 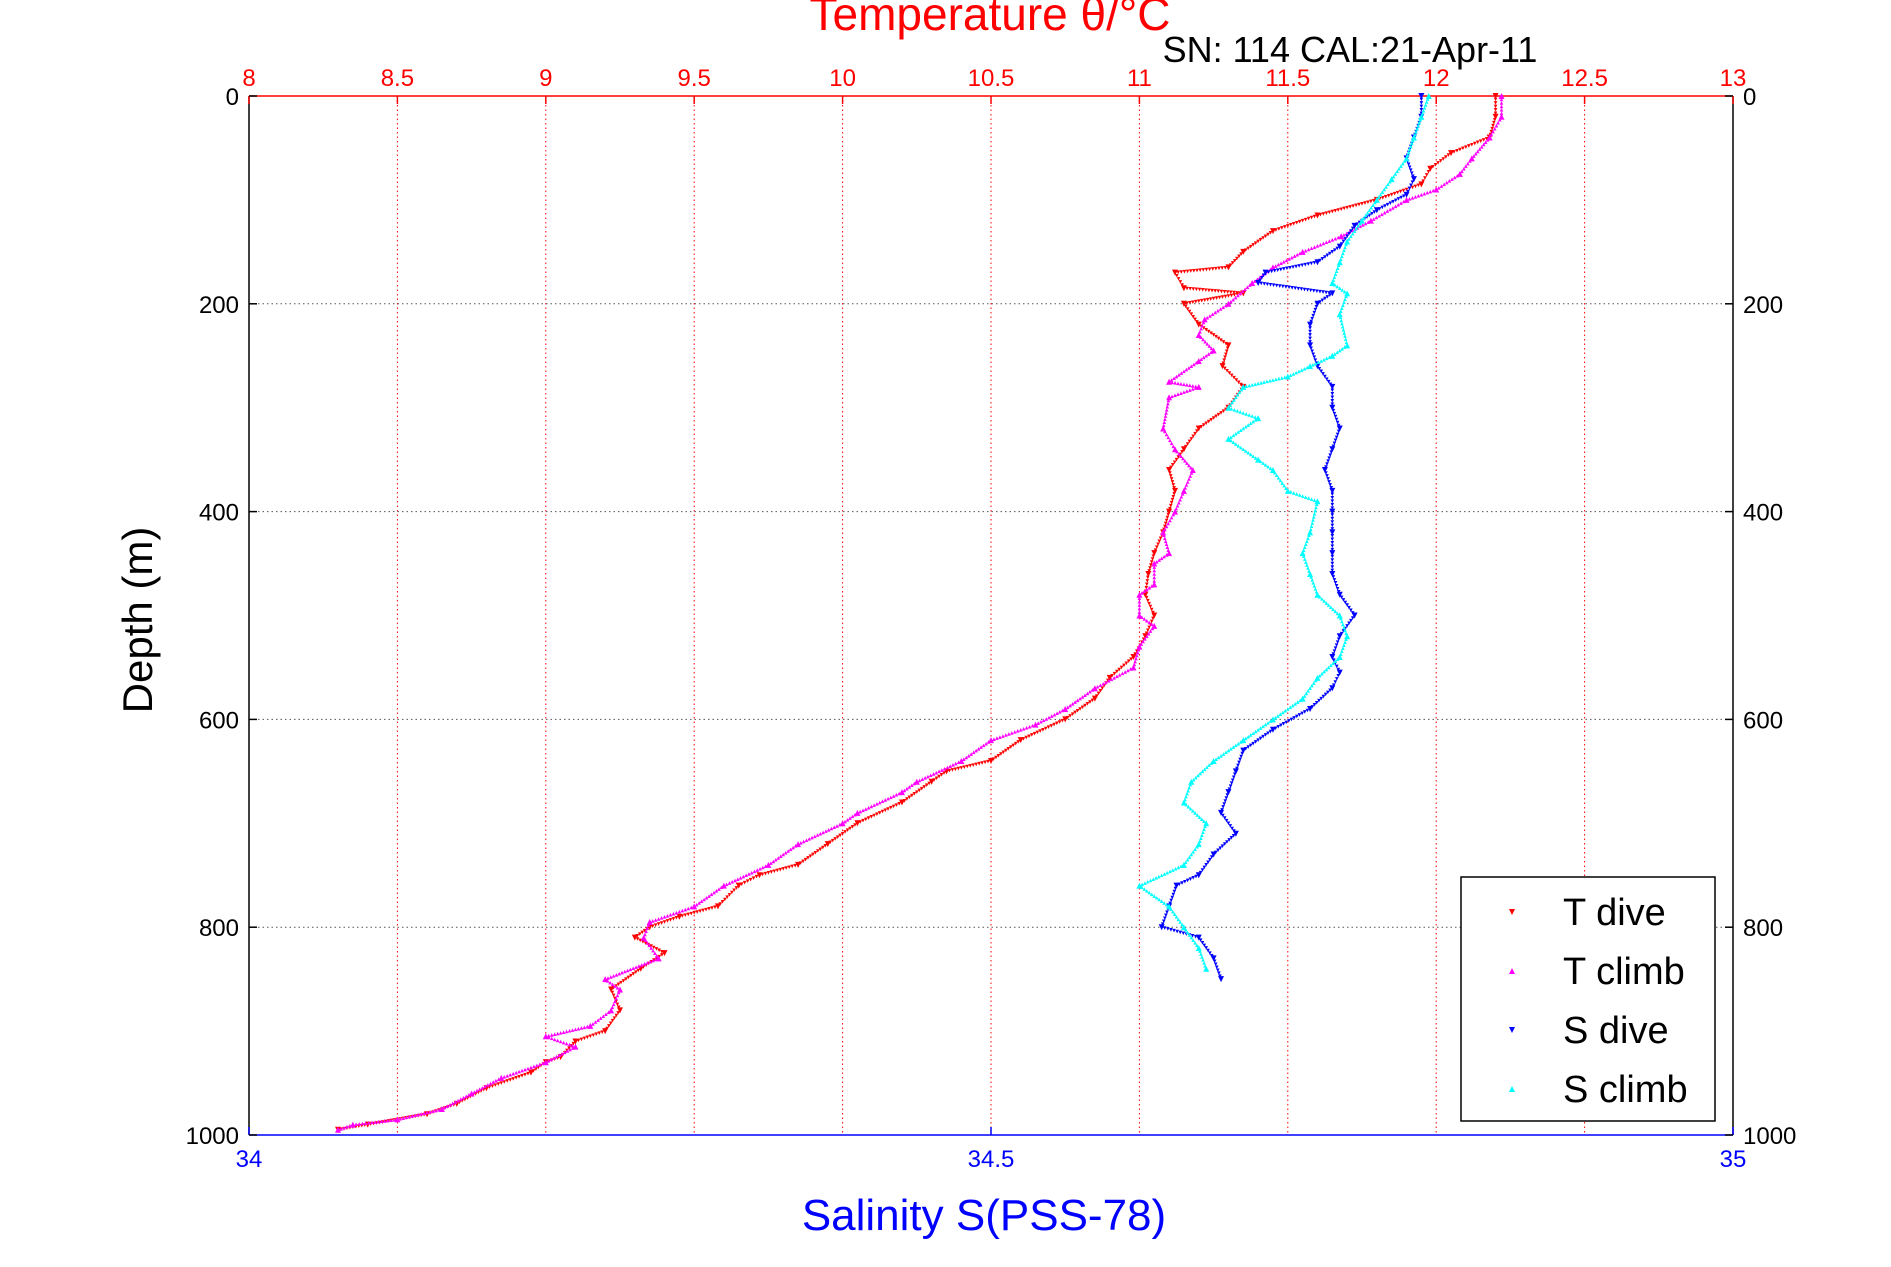 I want to click on legend-label: T climb, so click(x=1624, y=972).